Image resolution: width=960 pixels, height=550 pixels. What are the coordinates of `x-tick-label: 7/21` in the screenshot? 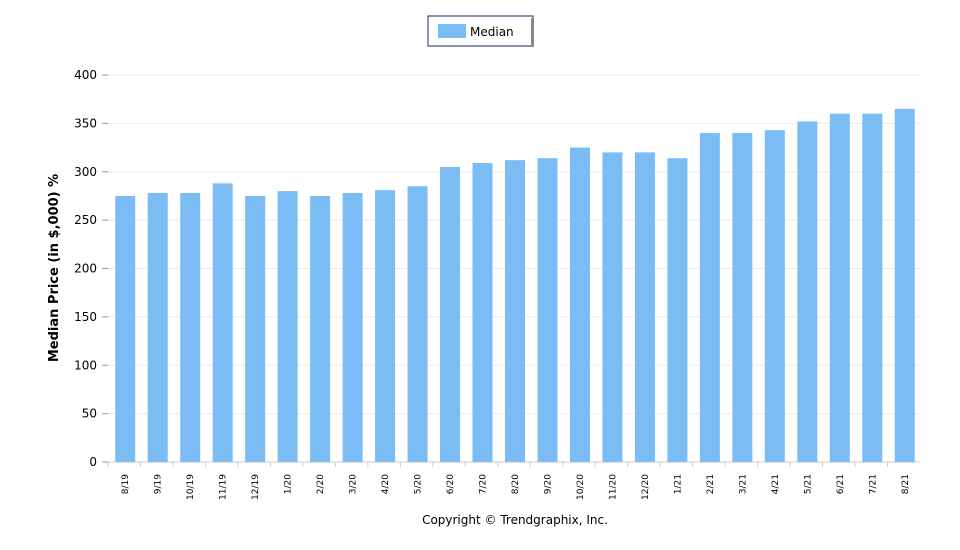 It's located at (873, 484).